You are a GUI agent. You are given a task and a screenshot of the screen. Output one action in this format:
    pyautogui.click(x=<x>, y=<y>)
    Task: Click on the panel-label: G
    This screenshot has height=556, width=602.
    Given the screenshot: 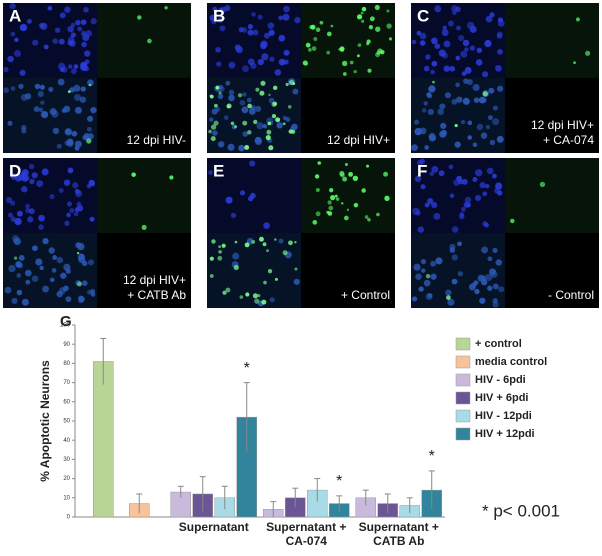 What is the action you would take?
    pyautogui.click(x=66, y=321)
    